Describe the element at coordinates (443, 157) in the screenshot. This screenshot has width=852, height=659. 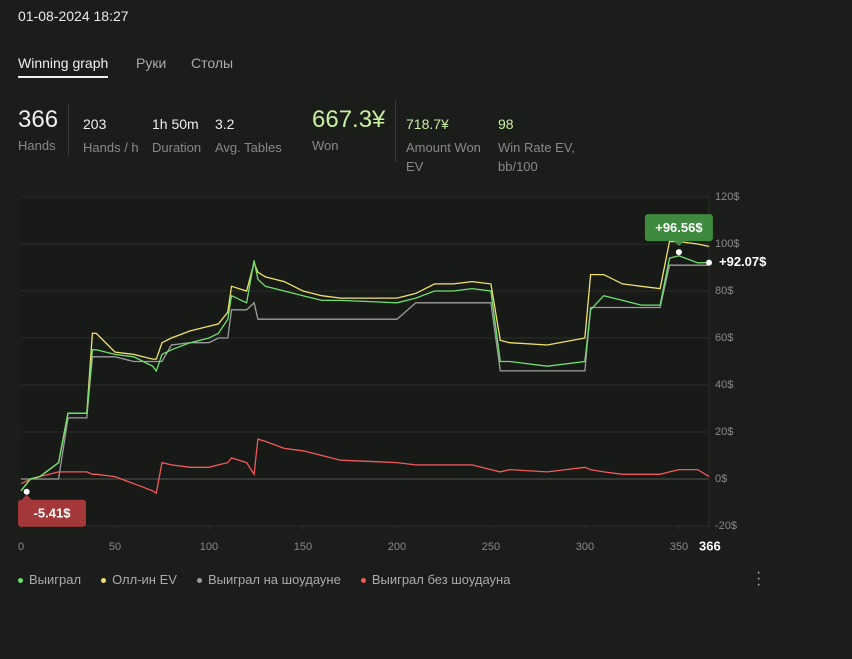
I see `stat-label: Amount Won EV` at that location.